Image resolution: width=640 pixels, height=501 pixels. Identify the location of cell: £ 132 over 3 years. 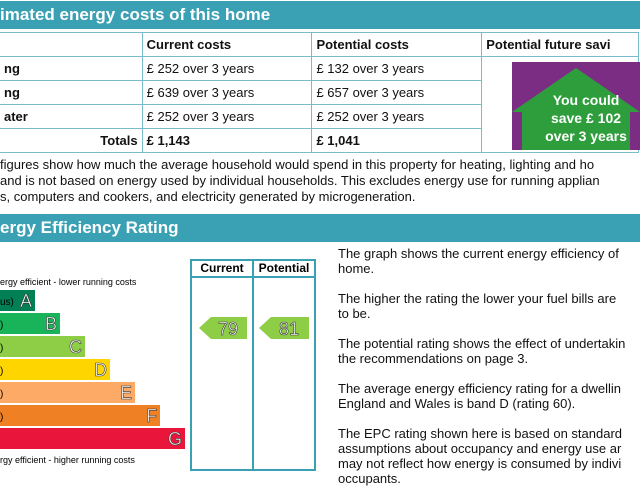
(397, 68).